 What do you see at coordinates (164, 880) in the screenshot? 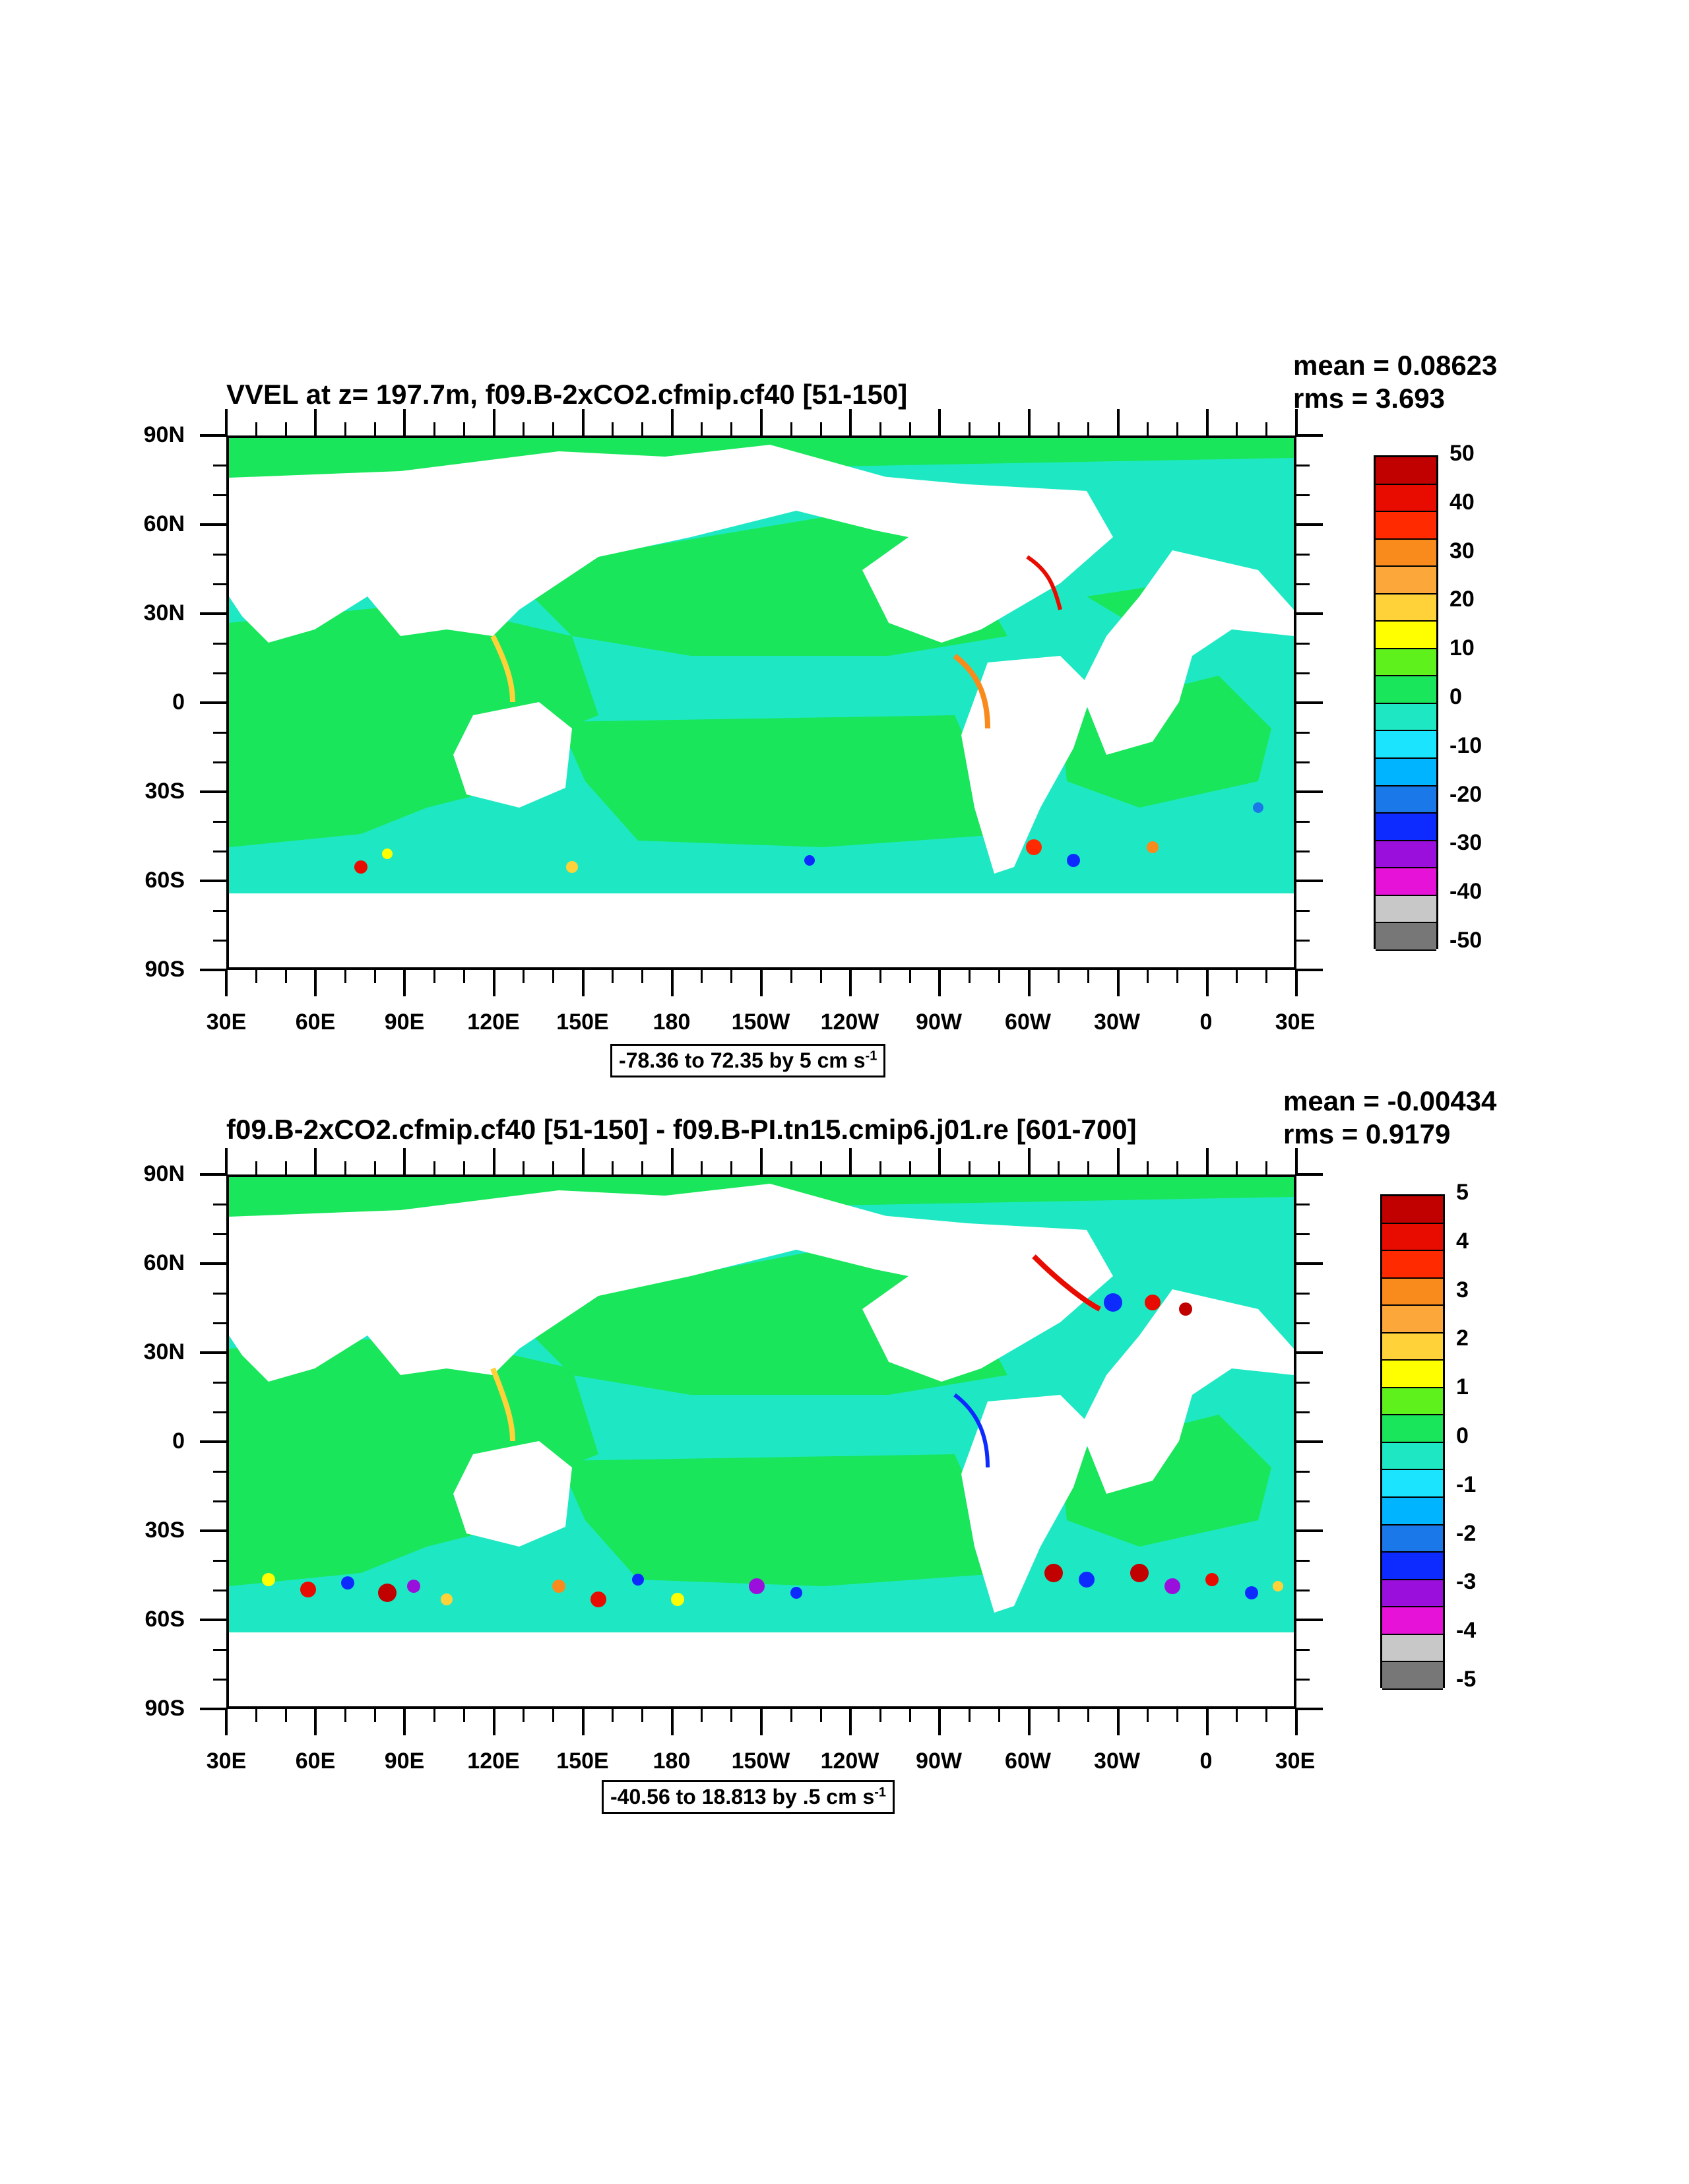
I see `lat-label-60s: 60S` at bounding box center [164, 880].